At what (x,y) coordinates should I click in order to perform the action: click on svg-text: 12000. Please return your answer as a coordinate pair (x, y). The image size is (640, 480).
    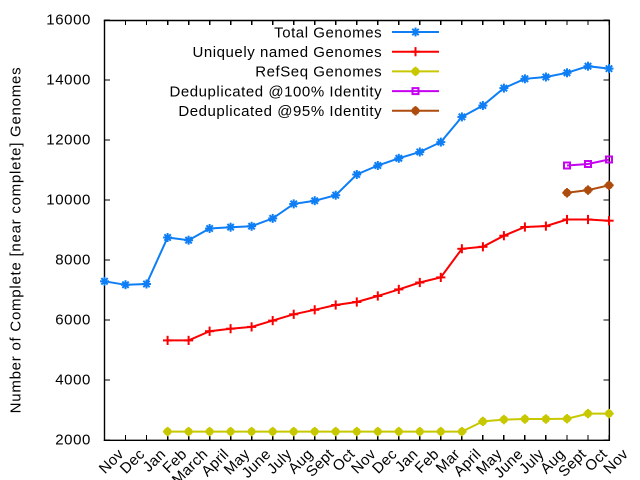
    Looking at the image, I should click on (68, 140).